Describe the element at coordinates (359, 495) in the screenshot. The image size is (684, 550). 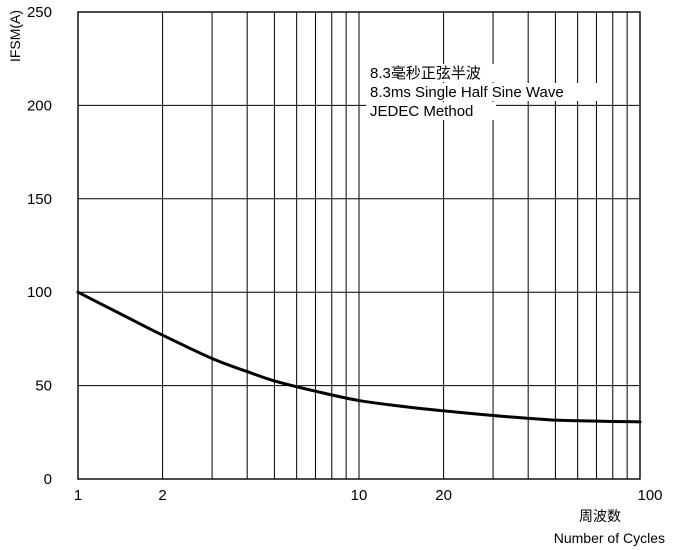
I see `x-tick-label-2: 10` at that location.